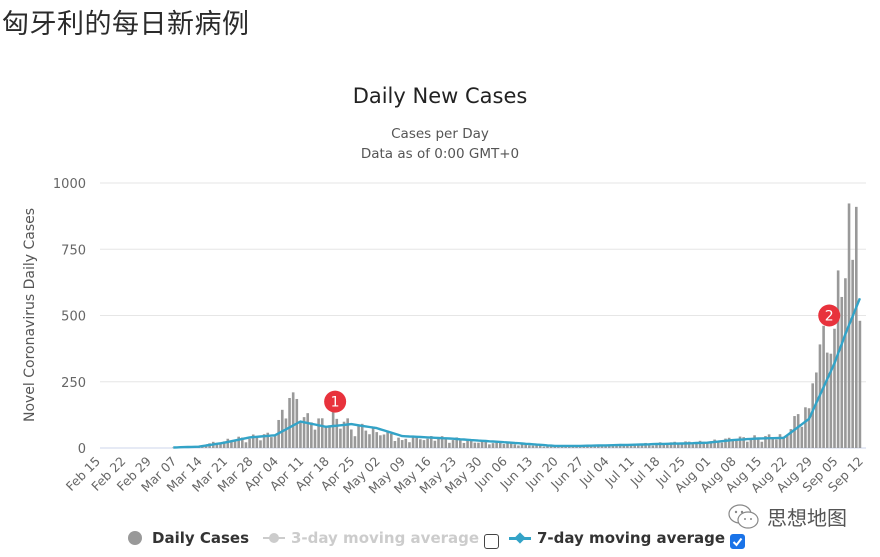 This screenshot has height=557, width=880. What do you see at coordinates (335, 403) in the screenshot?
I see `svg-text: 1` at bounding box center [335, 403].